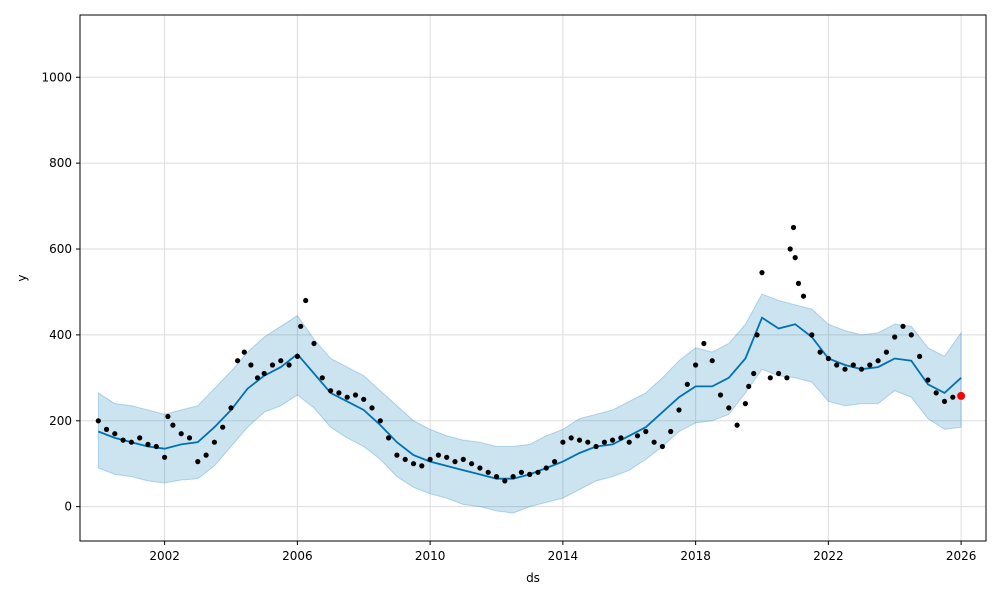 Image resolution: width=1000 pixels, height=600 pixels. Describe the element at coordinates (60, 335) in the screenshot. I see `y-tick-label: 400` at that location.